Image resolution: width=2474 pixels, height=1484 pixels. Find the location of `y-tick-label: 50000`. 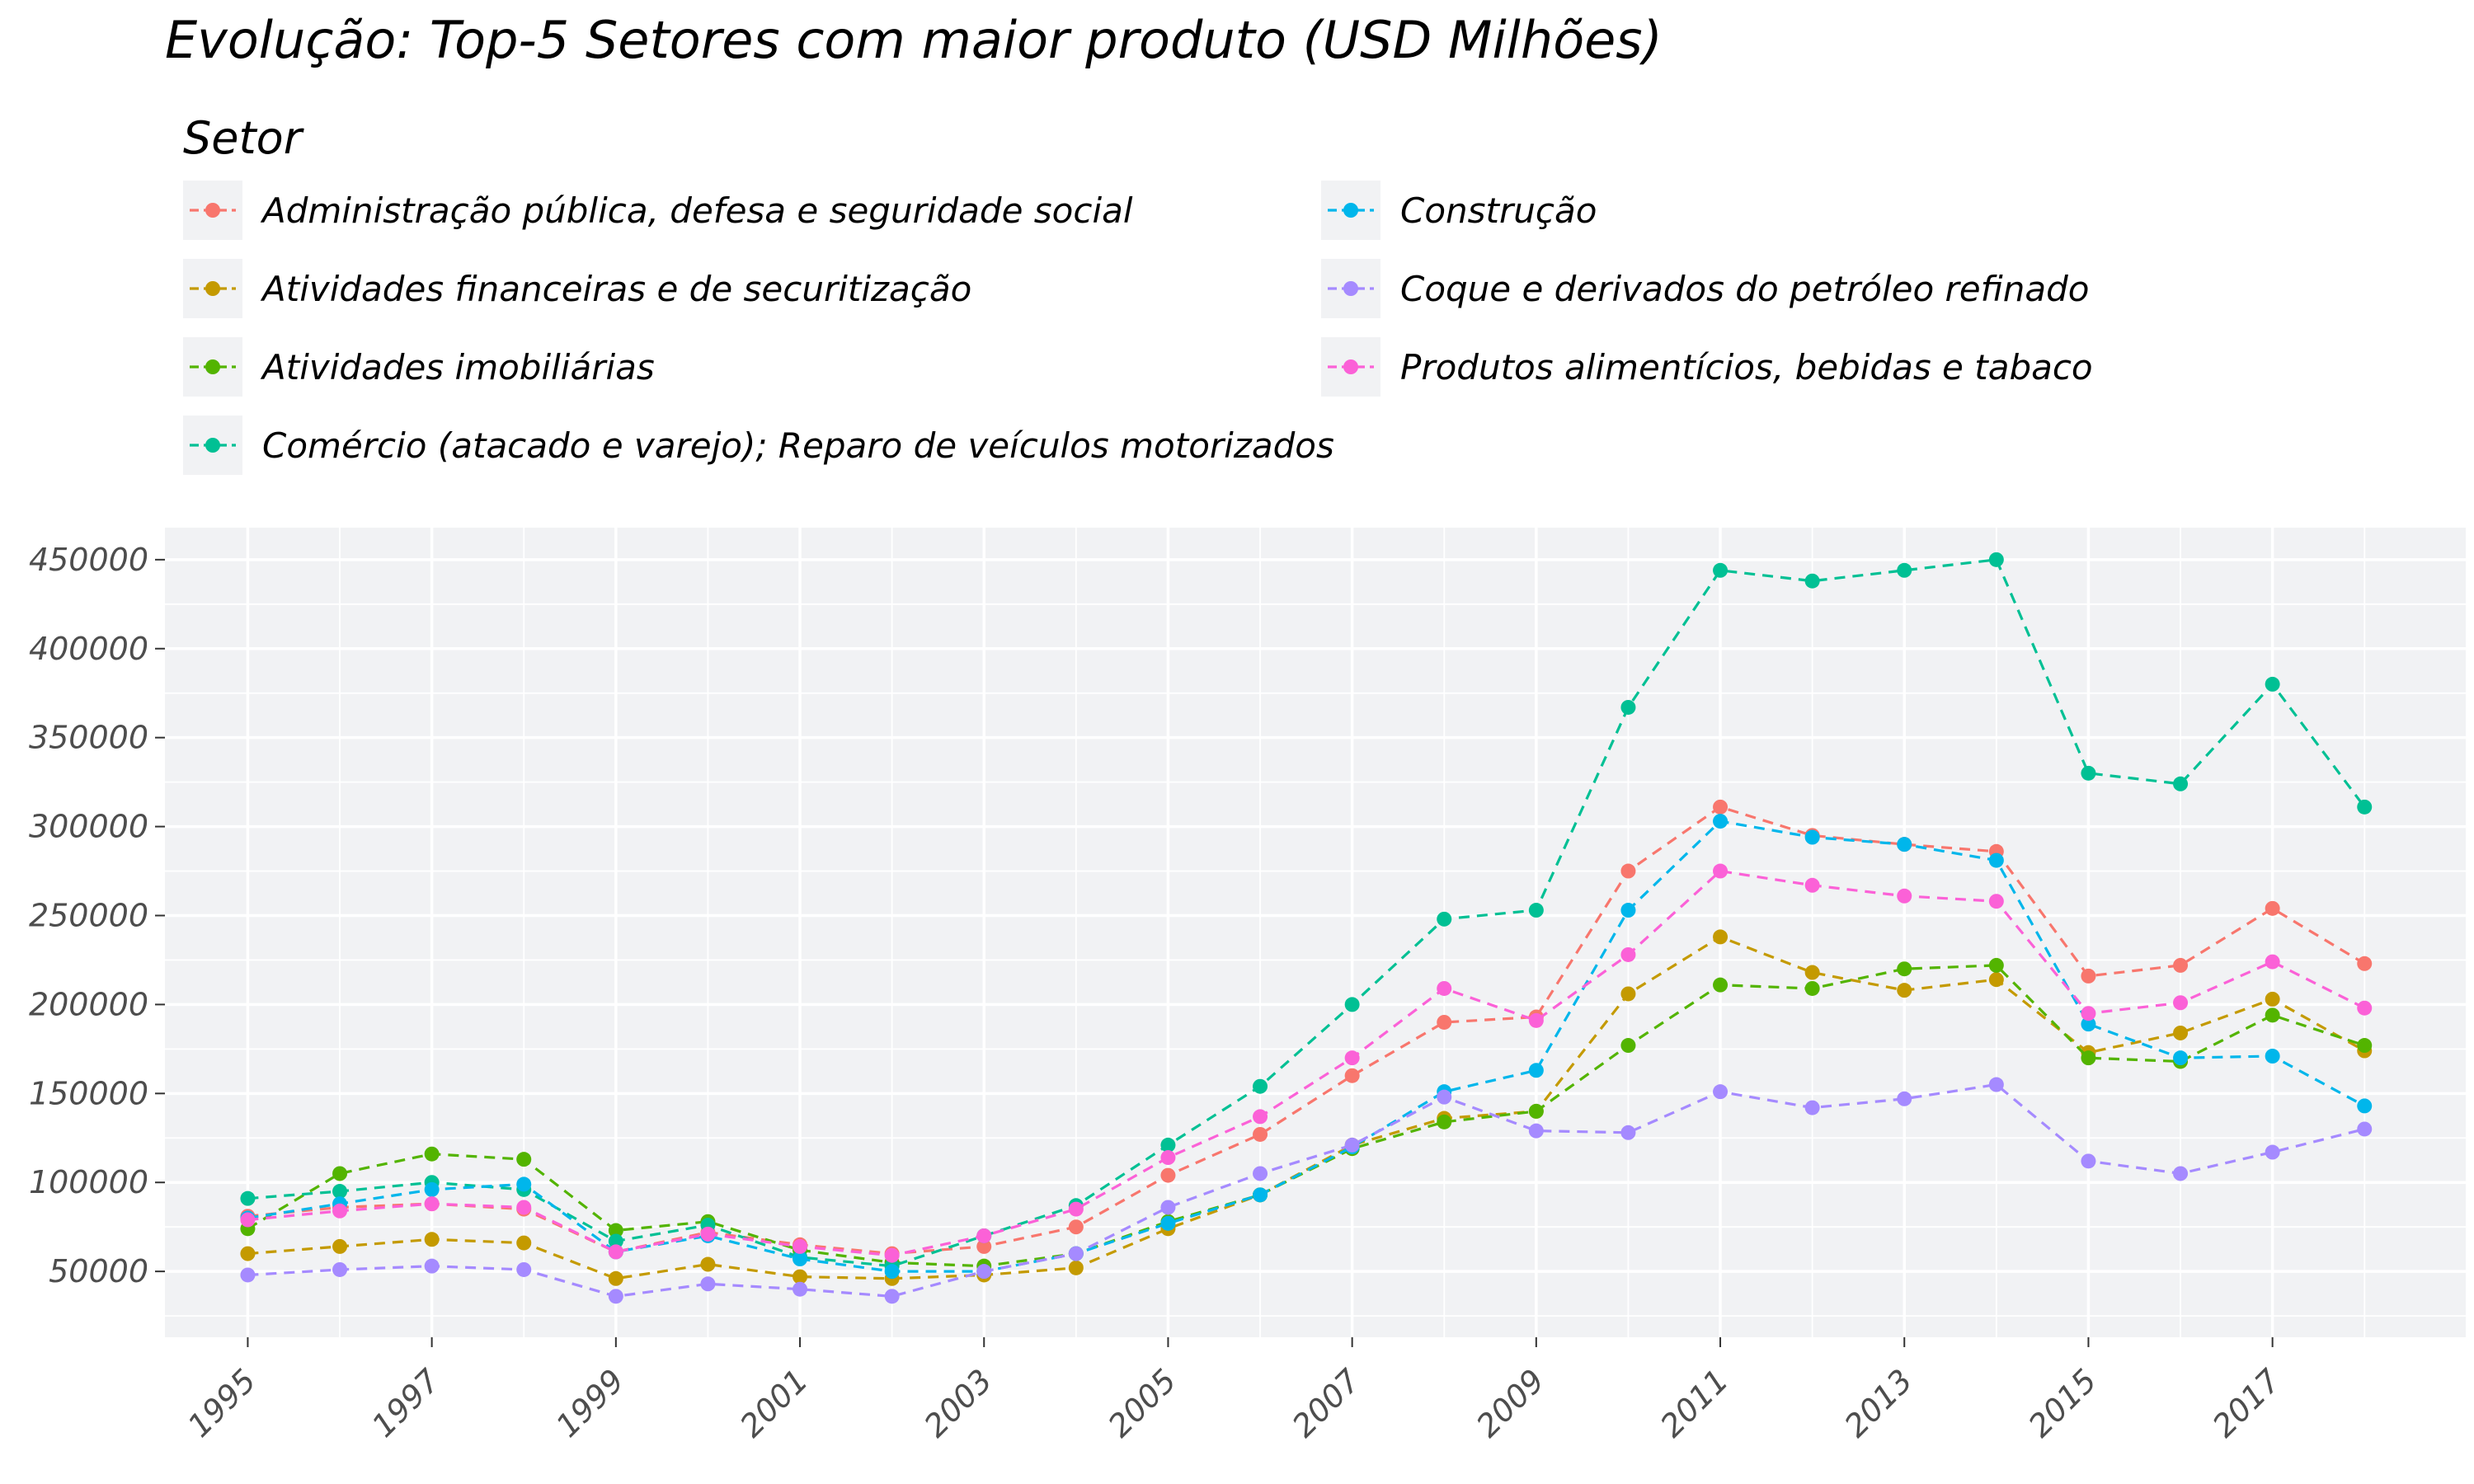

y-tick-label: 50000 is located at coordinates (98, 1271).